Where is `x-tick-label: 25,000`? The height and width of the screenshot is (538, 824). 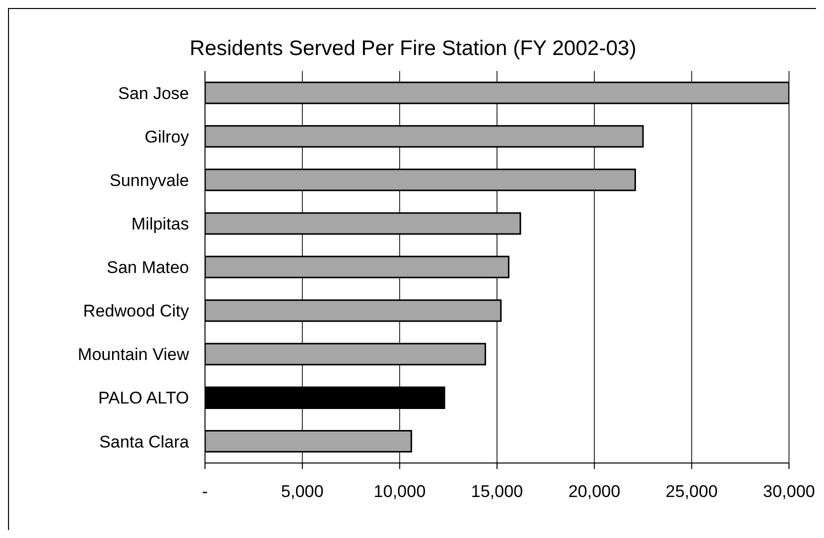
x-tick-label: 25,000 is located at coordinates (692, 492).